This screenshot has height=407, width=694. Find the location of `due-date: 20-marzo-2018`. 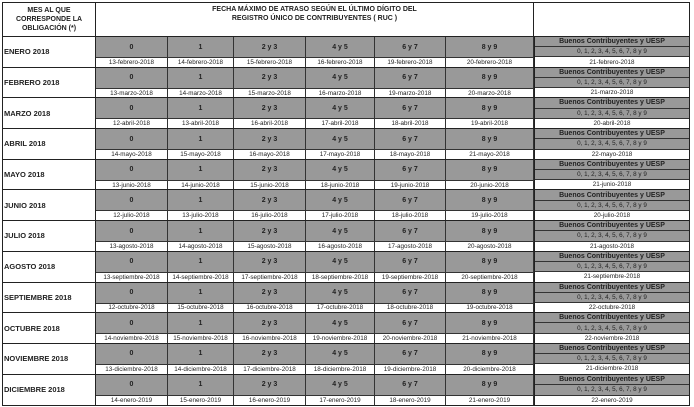

due-date: 20-marzo-2018 is located at coordinates (489, 93).